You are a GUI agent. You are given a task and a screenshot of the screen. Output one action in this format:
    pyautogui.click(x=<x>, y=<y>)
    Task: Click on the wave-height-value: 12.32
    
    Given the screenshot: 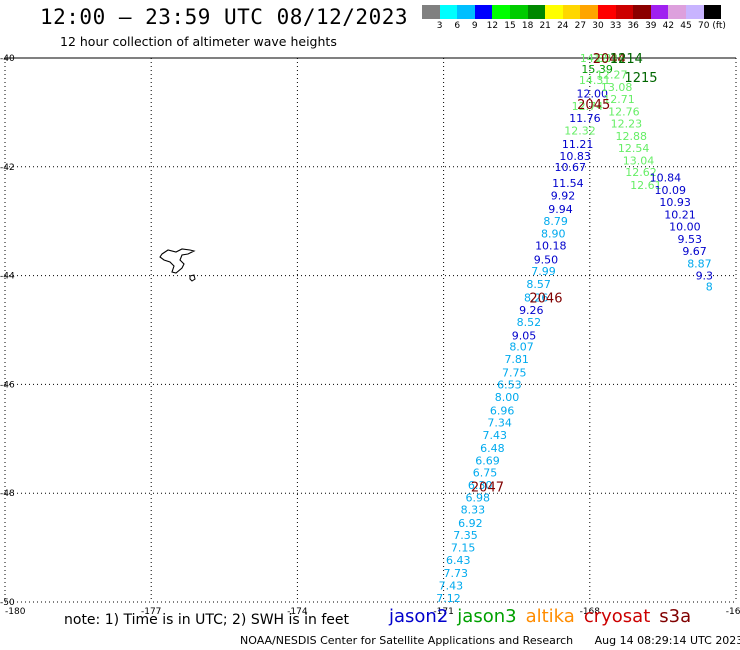 What is the action you would take?
    pyautogui.click(x=580, y=130)
    